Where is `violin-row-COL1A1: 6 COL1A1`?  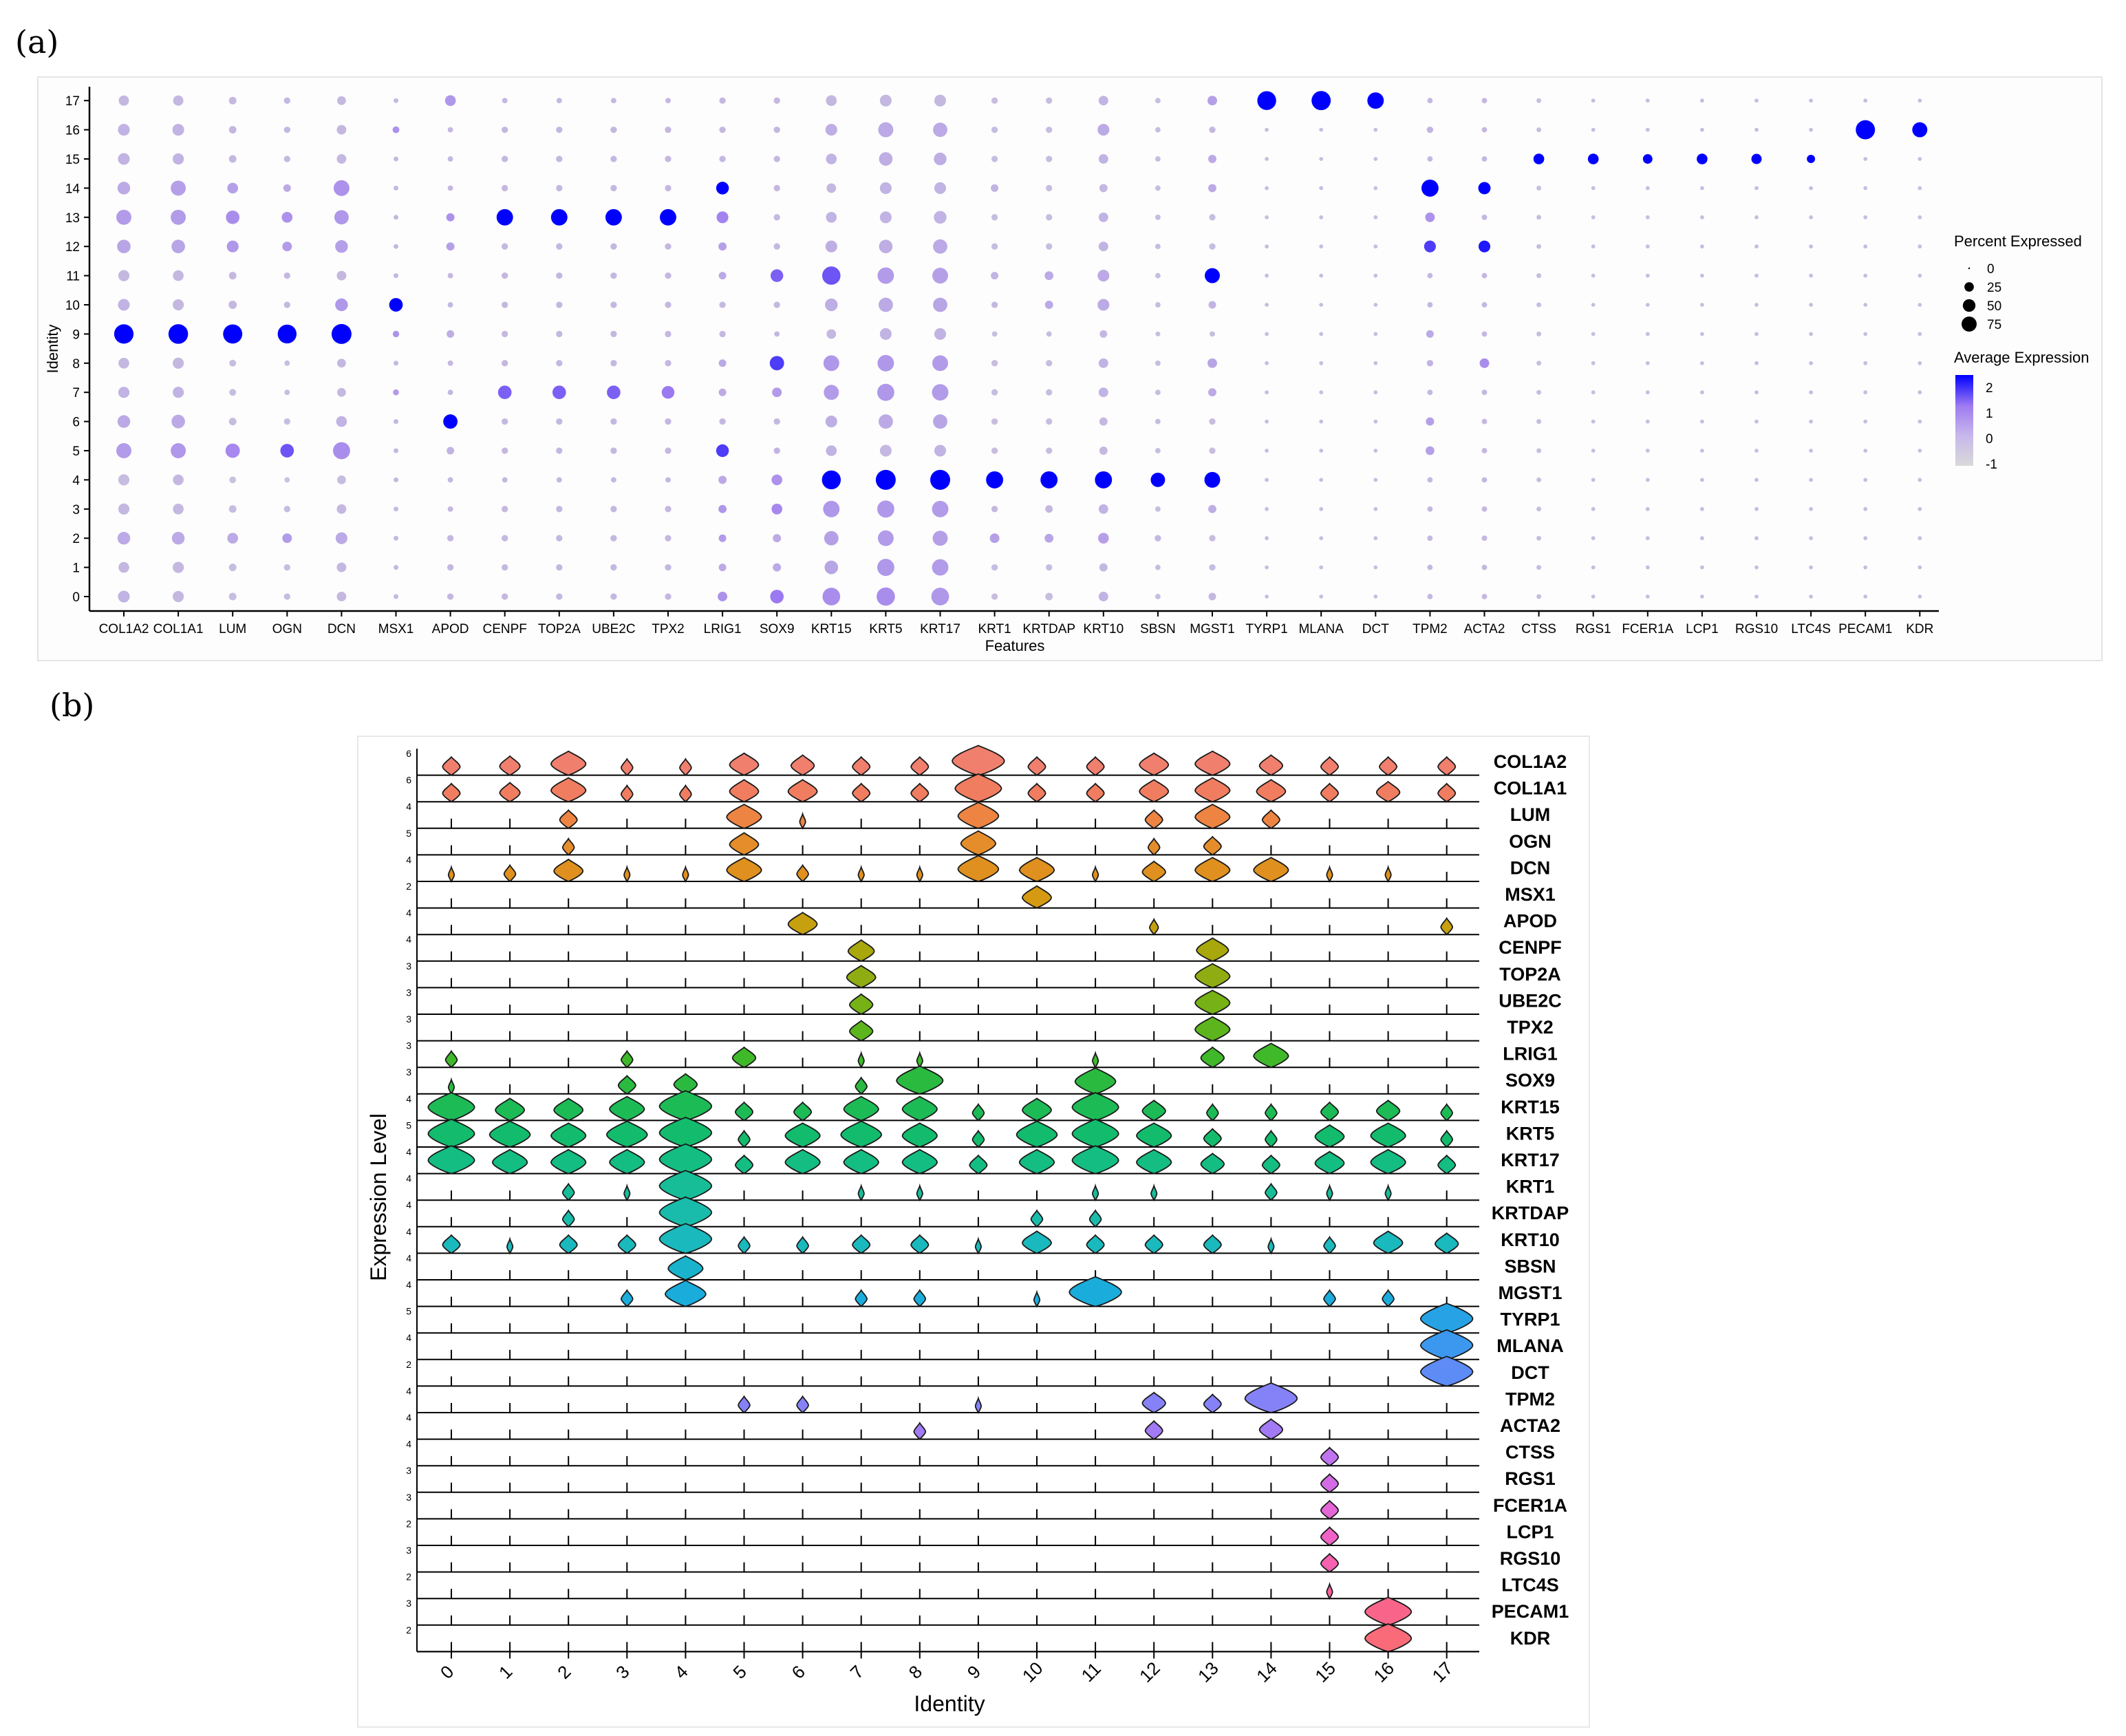
violin-row-COL1A1: 6 COL1A1 is located at coordinates (987, 788).